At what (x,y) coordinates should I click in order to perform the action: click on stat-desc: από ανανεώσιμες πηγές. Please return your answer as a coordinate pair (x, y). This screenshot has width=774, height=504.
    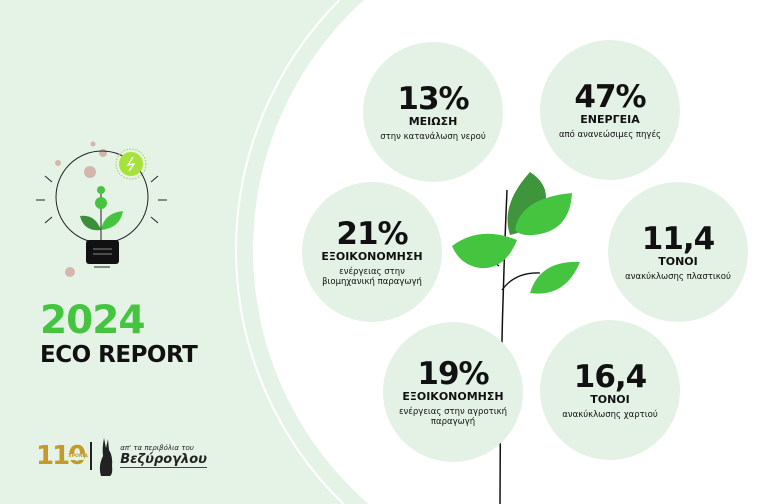
    Looking at the image, I should click on (610, 134).